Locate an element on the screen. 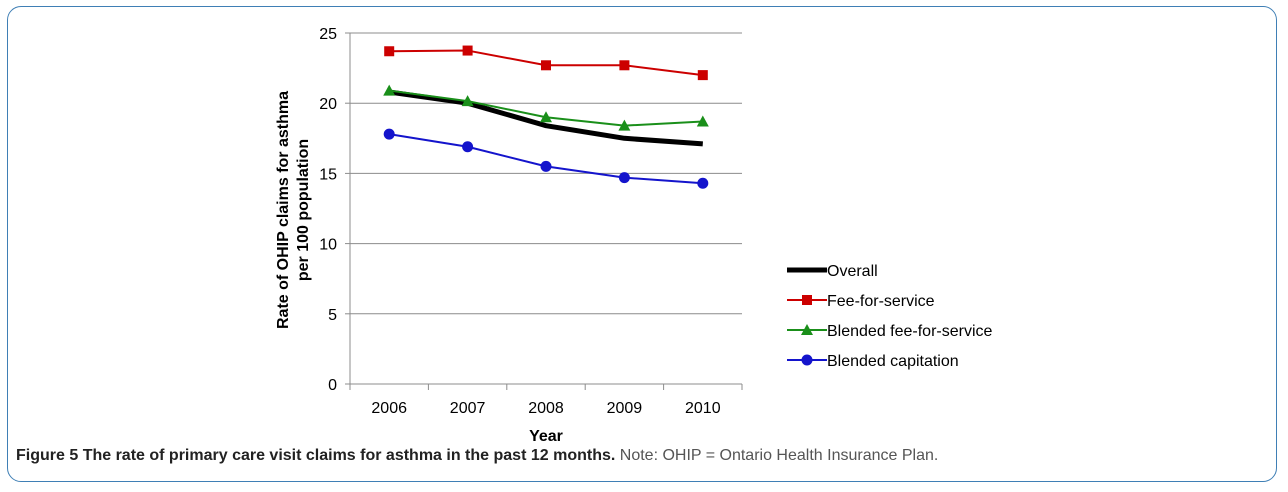 The width and height of the screenshot is (1288, 492). x-tick-label: 2010 is located at coordinates (703, 408).